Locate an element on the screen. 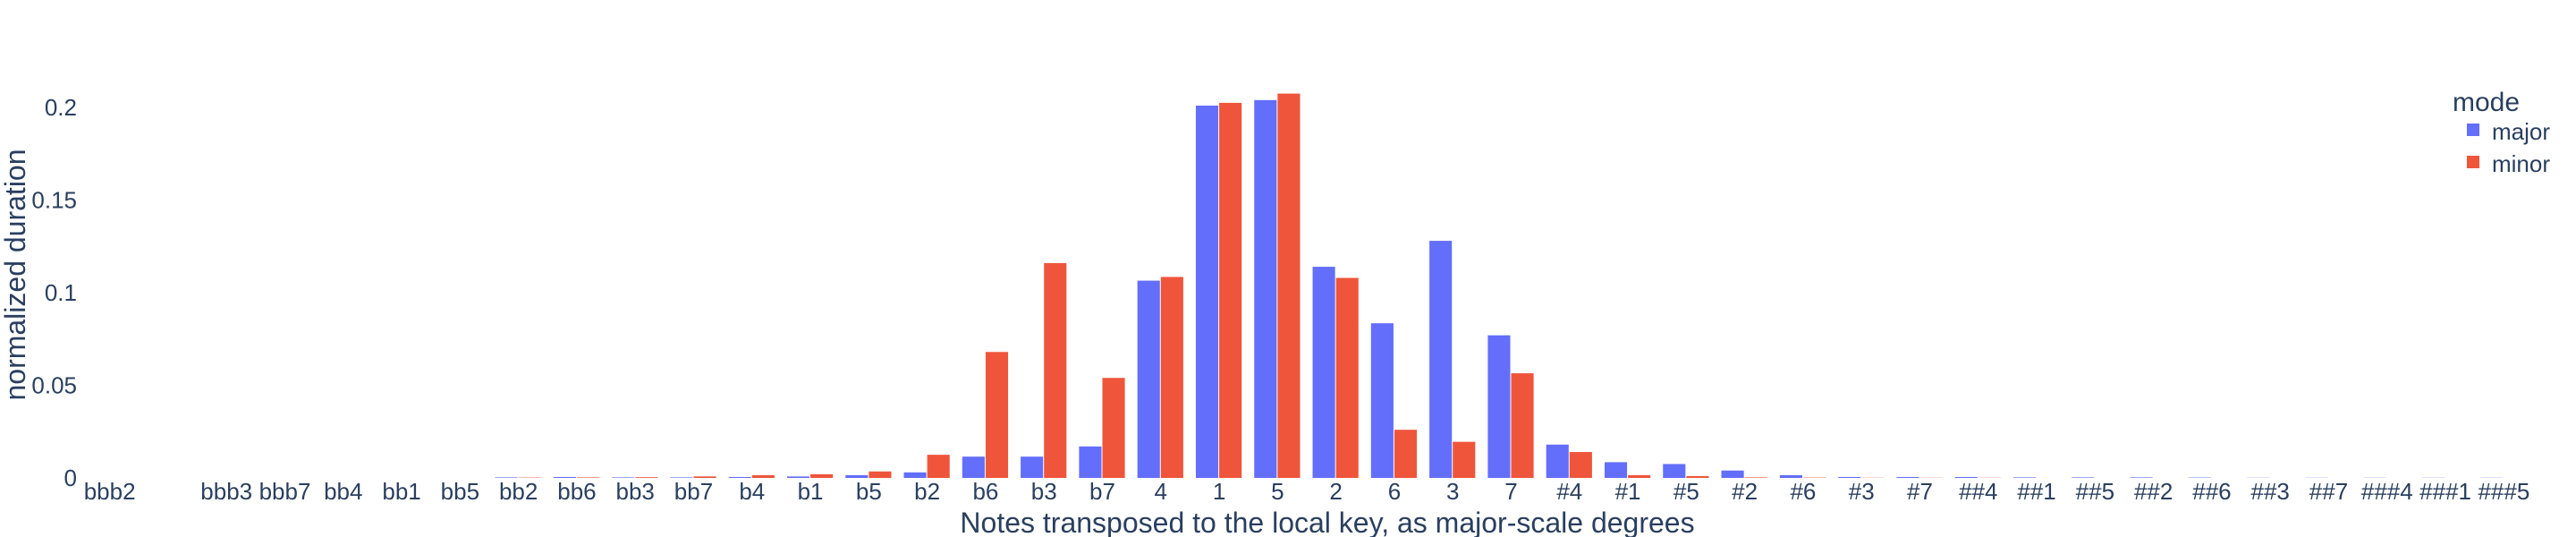  y-axis-title: normalized duration is located at coordinates (15, 274).